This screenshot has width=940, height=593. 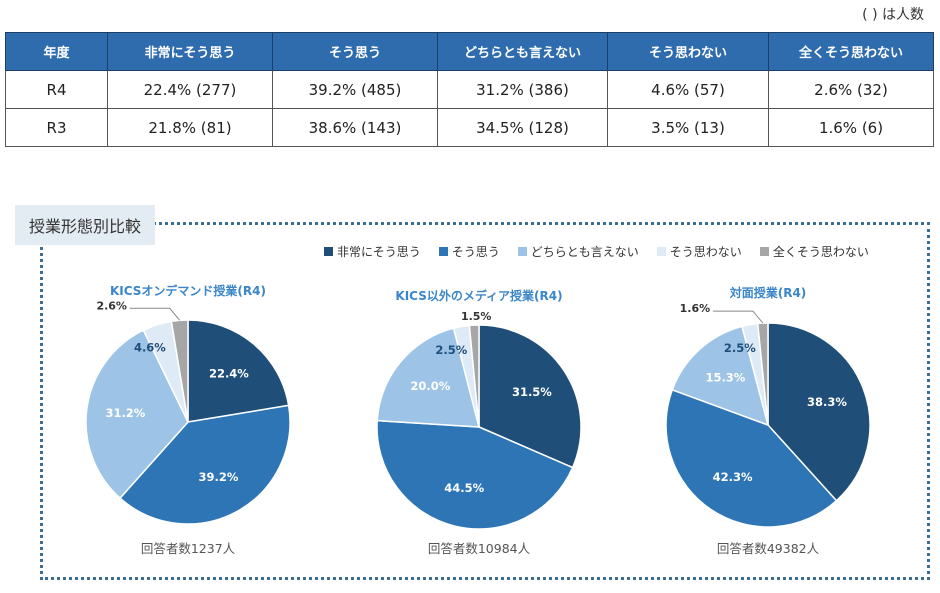 I want to click on cell-year: R4, so click(x=56, y=89).